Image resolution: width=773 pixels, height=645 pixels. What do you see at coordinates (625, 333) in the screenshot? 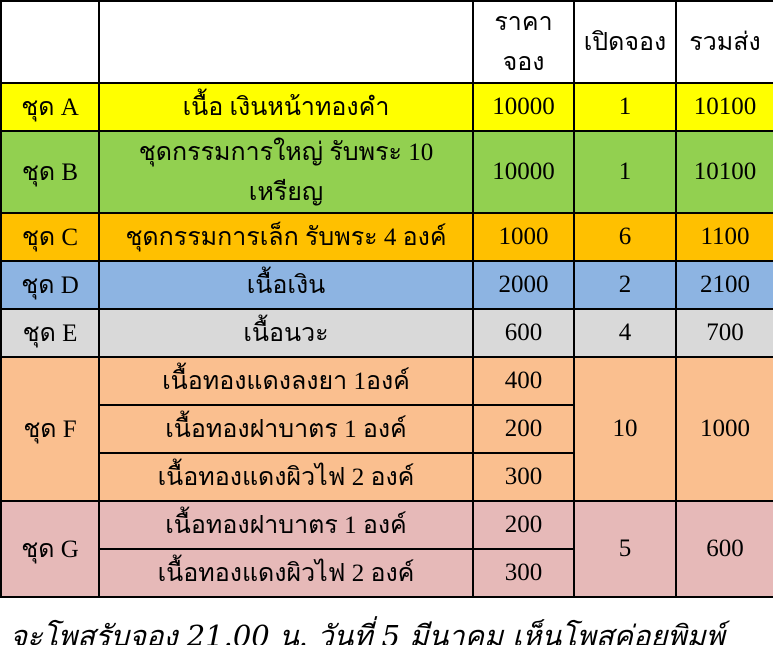
I see `open-count: 4` at bounding box center [625, 333].